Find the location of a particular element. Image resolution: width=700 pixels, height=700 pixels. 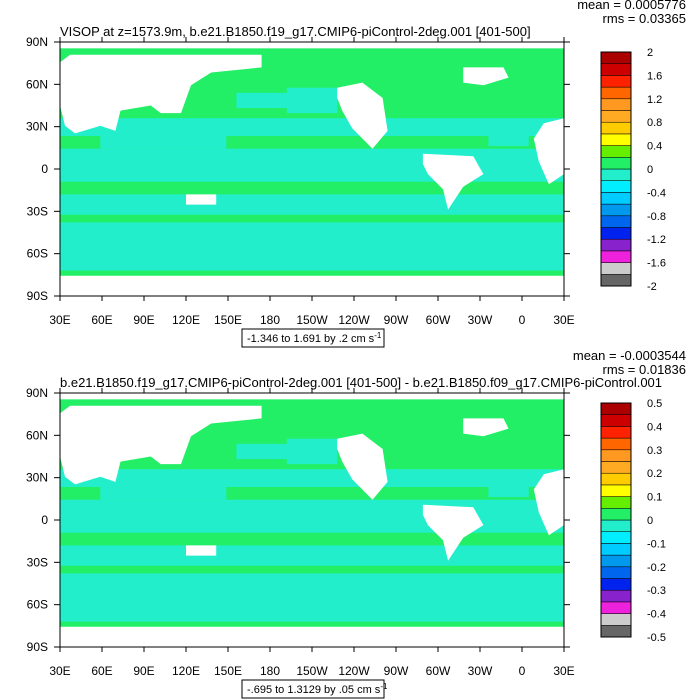

colorbar-label: 0 is located at coordinates (650, 521).